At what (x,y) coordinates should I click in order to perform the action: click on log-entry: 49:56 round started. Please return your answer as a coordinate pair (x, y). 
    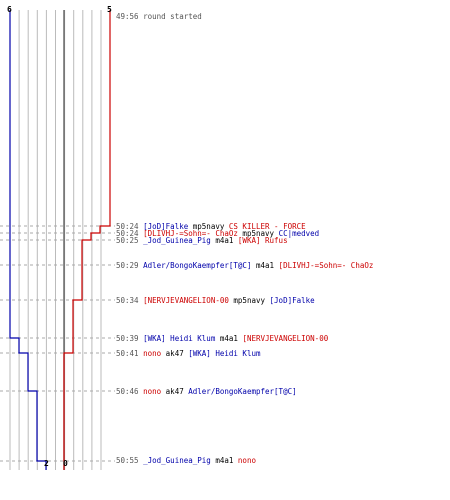
    Looking at the image, I should click on (159, 16).